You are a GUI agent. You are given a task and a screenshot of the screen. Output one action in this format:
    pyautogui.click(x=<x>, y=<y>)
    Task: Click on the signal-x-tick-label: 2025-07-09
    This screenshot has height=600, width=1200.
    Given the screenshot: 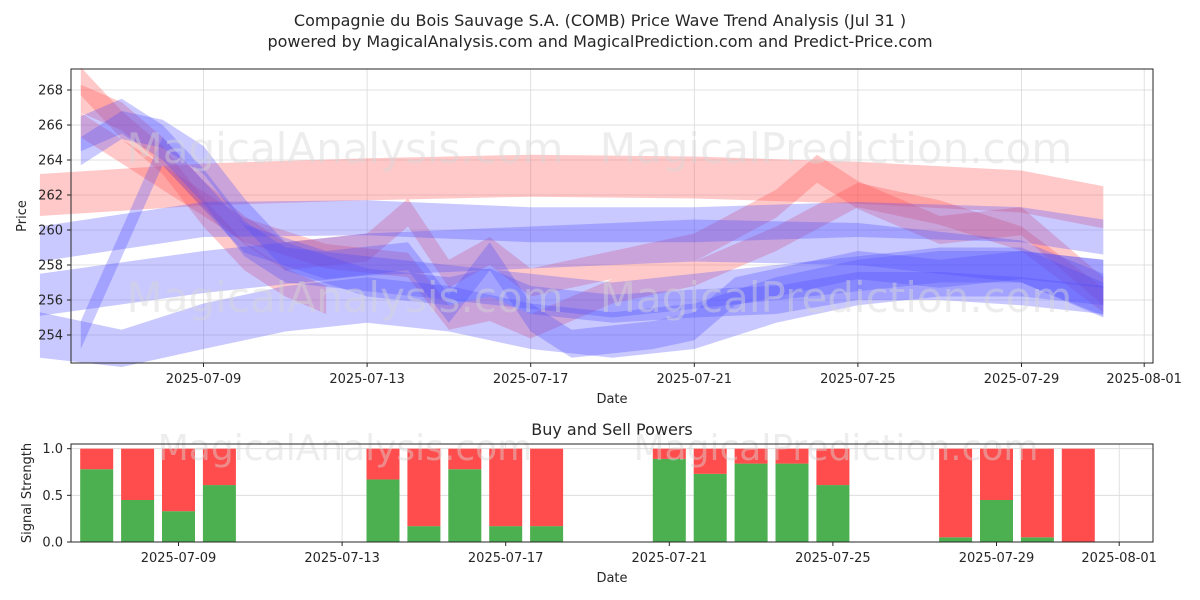 What is the action you would take?
    pyautogui.click(x=179, y=558)
    